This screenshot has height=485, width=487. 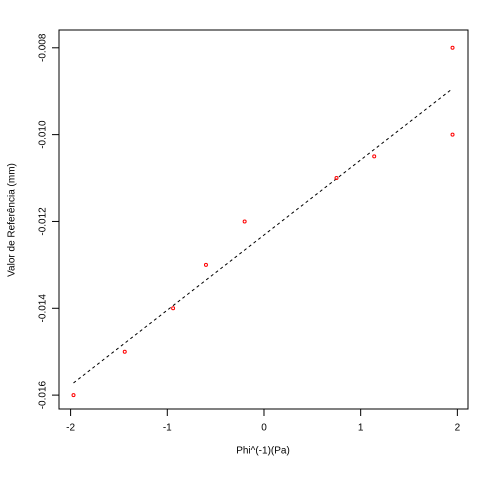 I want to click on y-axis-label: Valor de Referência (mm), so click(x=12, y=220).